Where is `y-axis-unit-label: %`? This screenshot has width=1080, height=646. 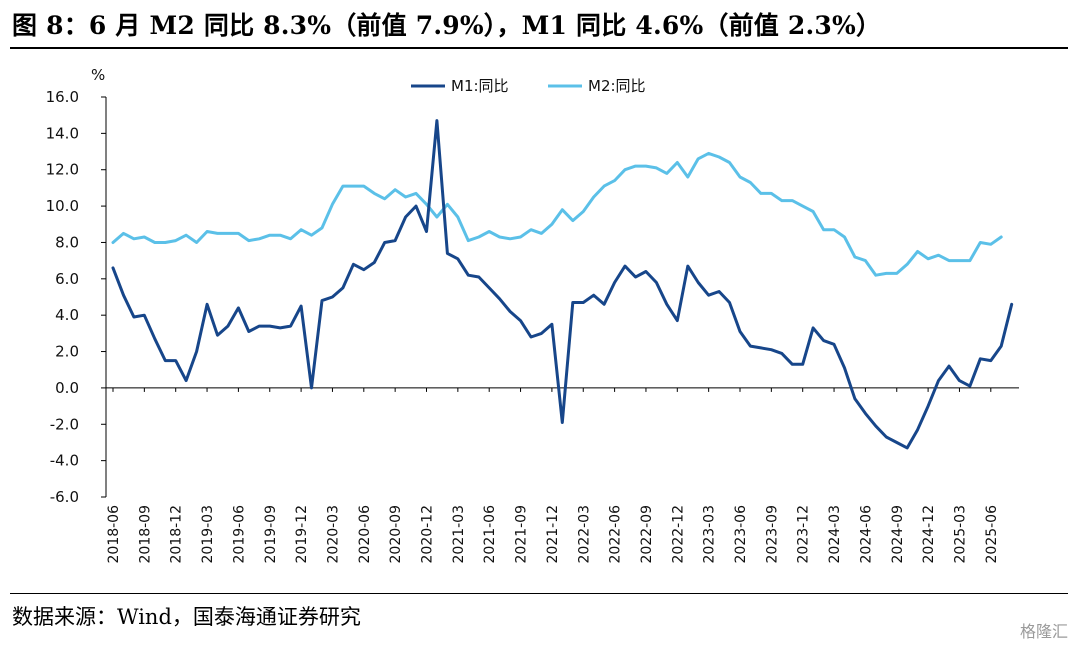 y-axis-unit-label: % is located at coordinates (98, 75).